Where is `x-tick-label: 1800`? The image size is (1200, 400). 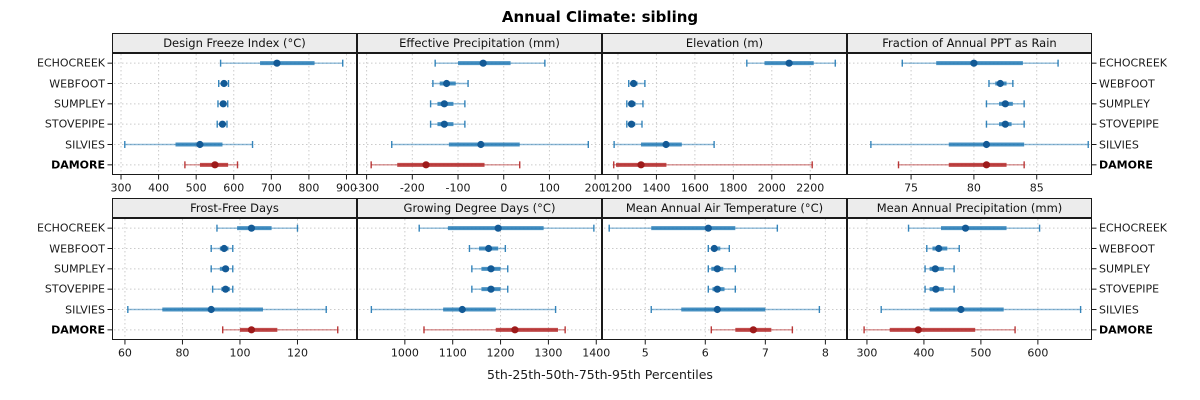 x-tick-label: 1800 is located at coordinates (733, 188).